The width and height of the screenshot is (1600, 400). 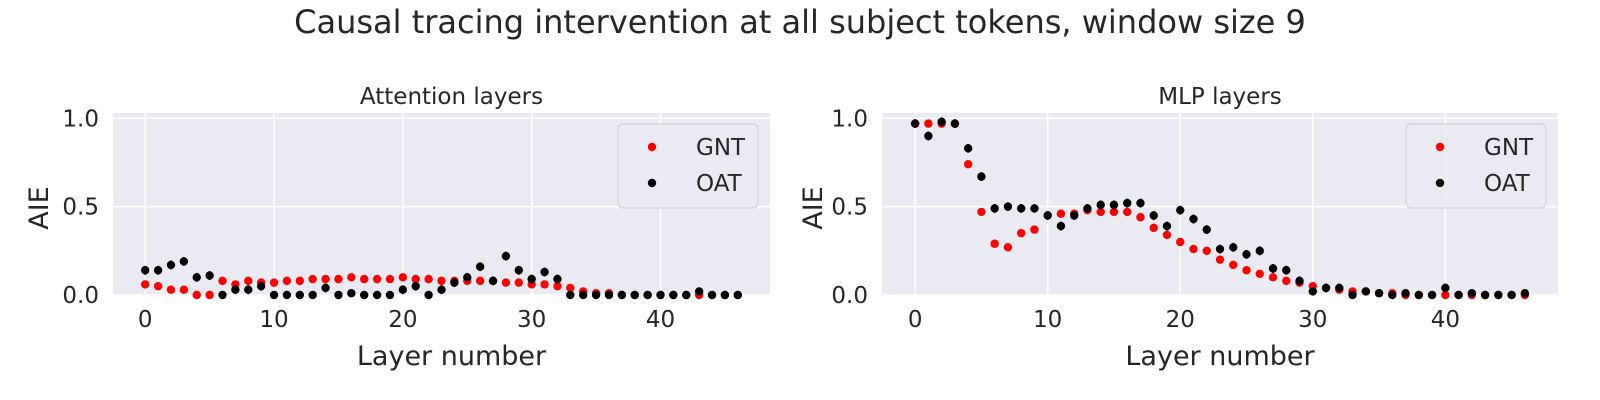 What do you see at coordinates (80, 296) in the screenshot?
I see `attention-y-tick-label: 0.0` at bounding box center [80, 296].